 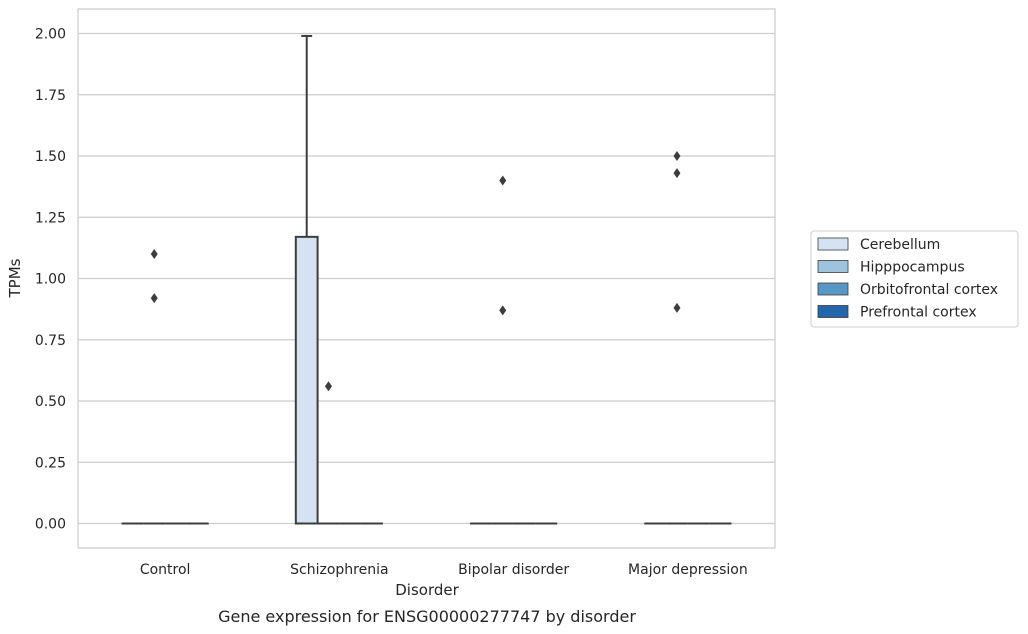 What do you see at coordinates (50, 525) in the screenshot?
I see `y-tick-label: 0.00` at bounding box center [50, 525].